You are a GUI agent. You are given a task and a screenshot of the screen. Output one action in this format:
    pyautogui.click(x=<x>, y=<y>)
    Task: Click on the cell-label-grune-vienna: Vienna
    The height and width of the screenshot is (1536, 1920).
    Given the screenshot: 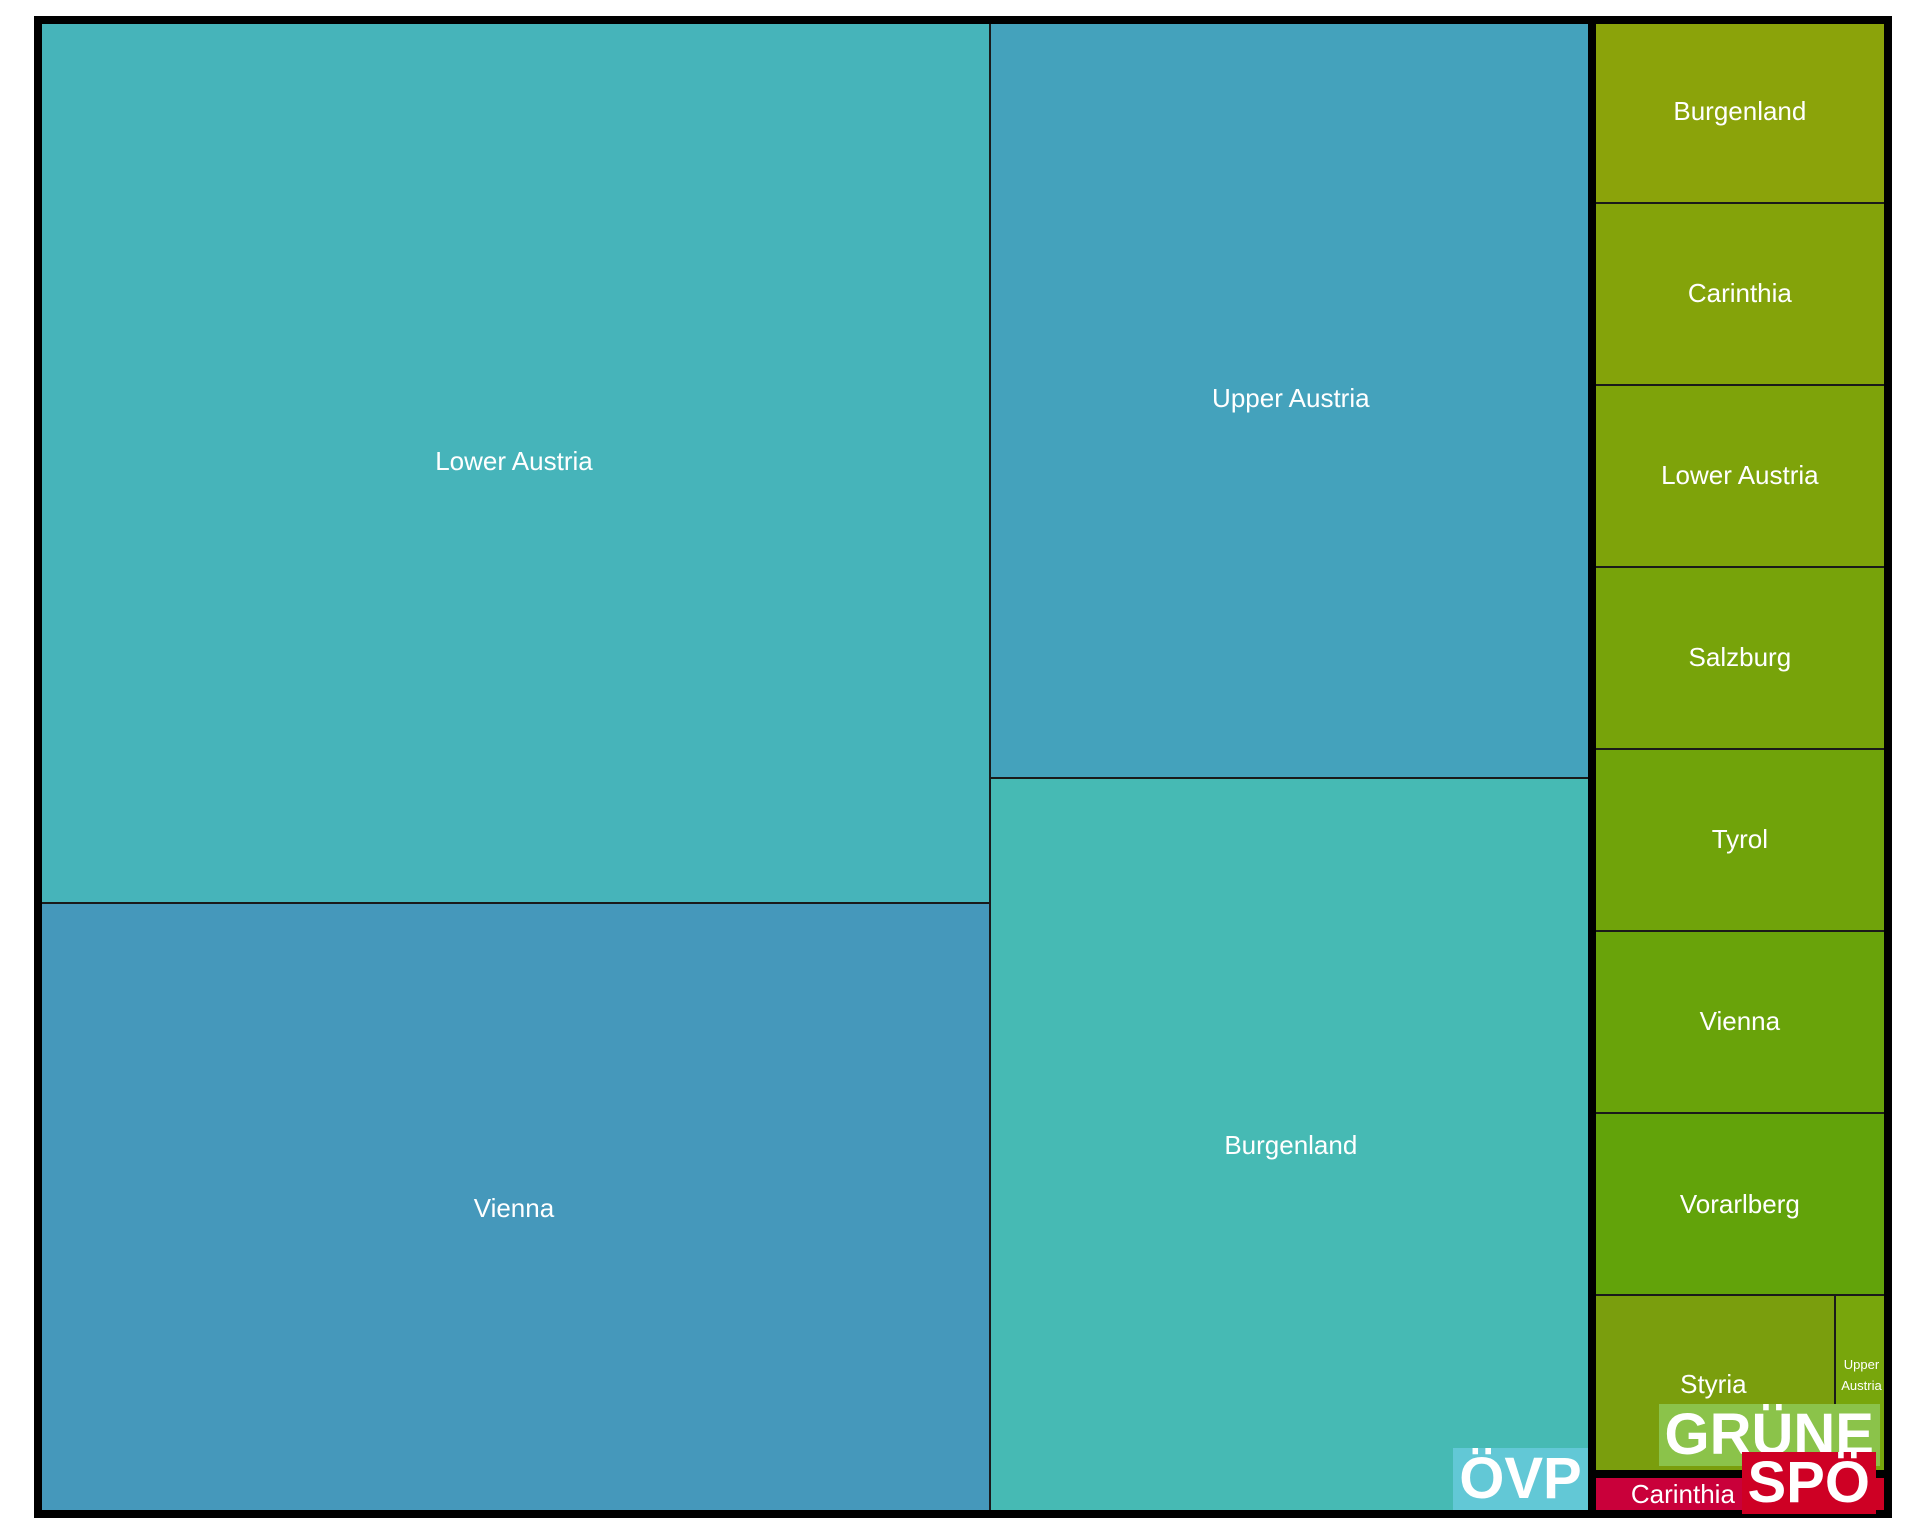 What is the action you would take?
    pyautogui.click(x=1740, y=1021)
    